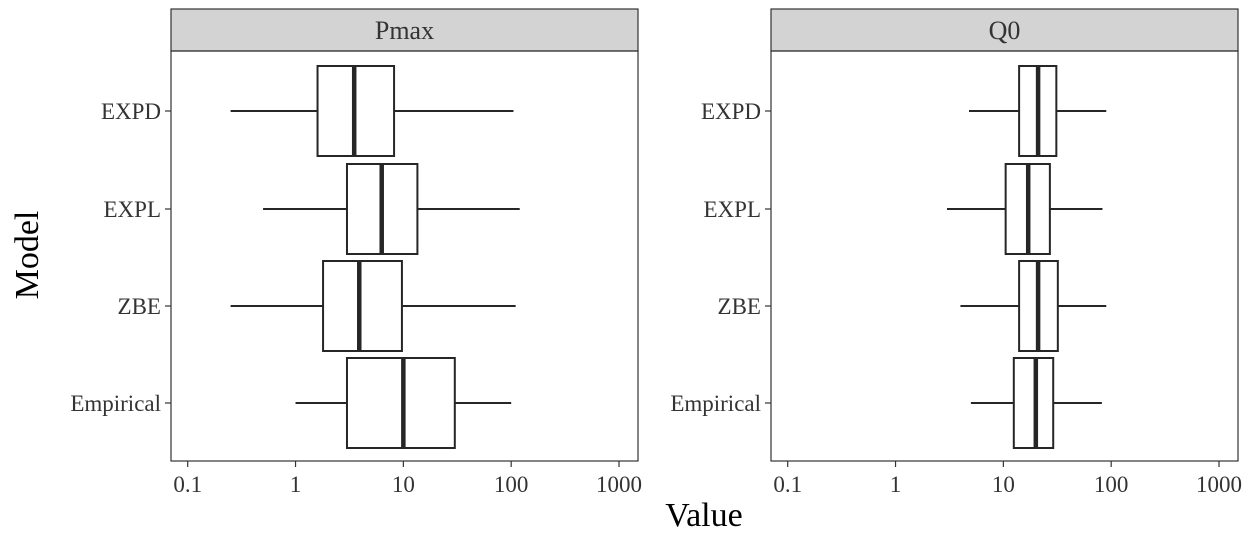 Image resolution: width=1258 pixels, height=534 pixels. Describe the element at coordinates (703, 515) in the screenshot. I see `x-axis-title: Value` at that location.